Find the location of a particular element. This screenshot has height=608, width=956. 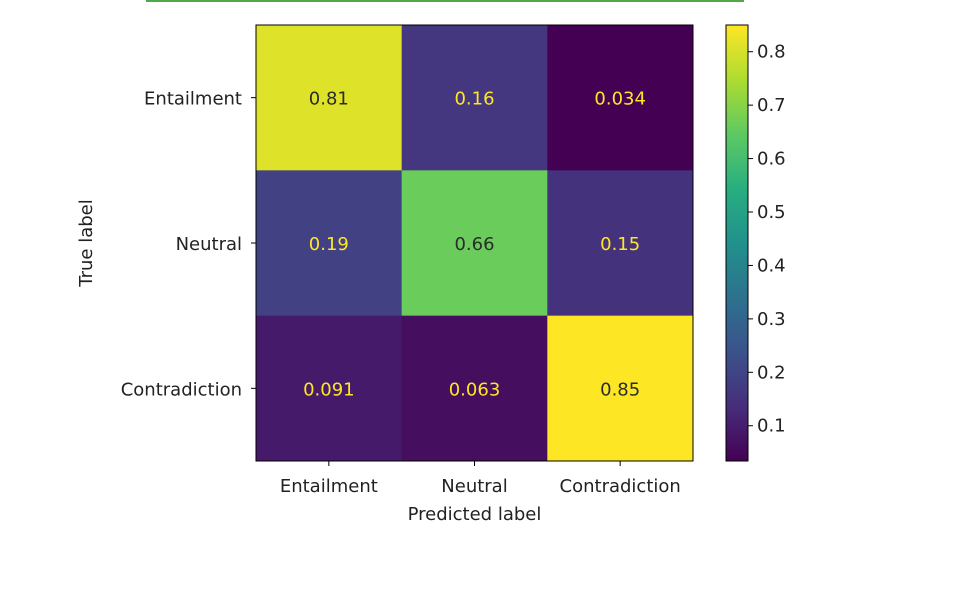

cell-label-0-2: 0.034 is located at coordinates (620, 99).